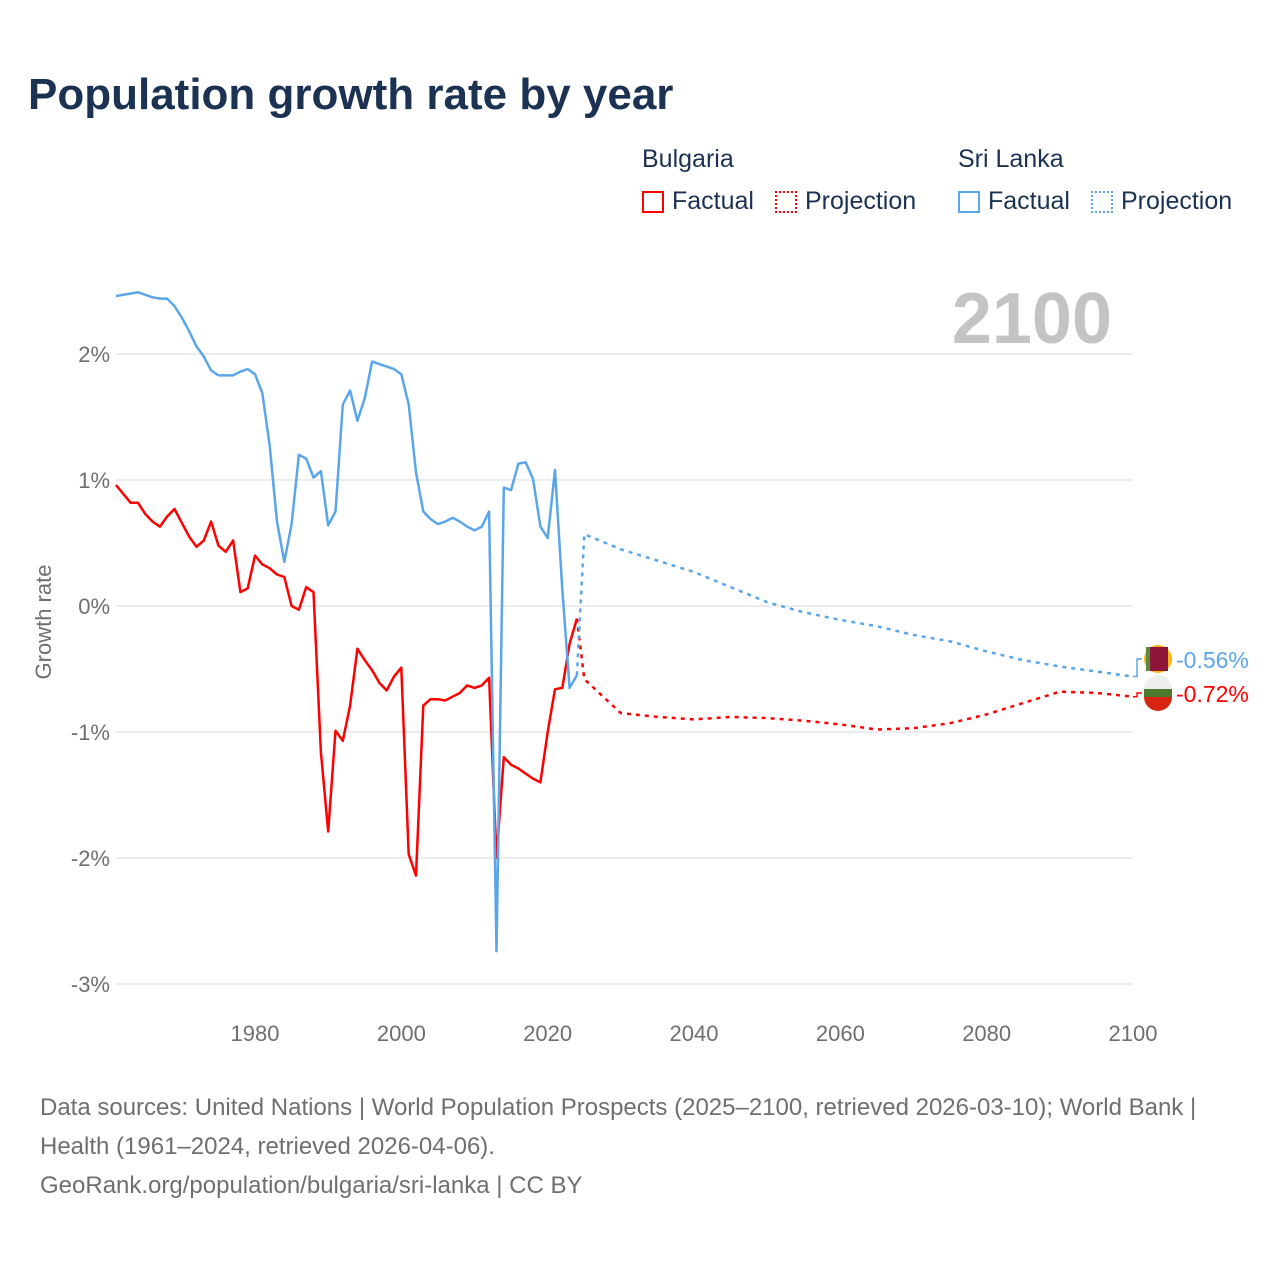 The width and height of the screenshot is (1280, 1280). What do you see at coordinates (90, 858) in the screenshot?
I see `y-tick-label: -2%` at bounding box center [90, 858].